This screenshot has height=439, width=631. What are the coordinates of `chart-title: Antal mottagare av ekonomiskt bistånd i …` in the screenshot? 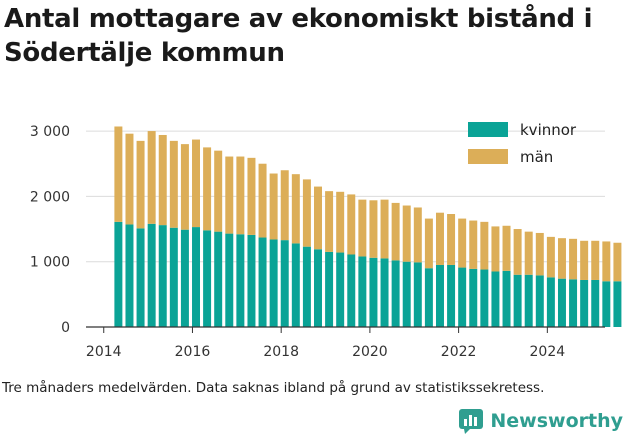 It's located at (298, 36).